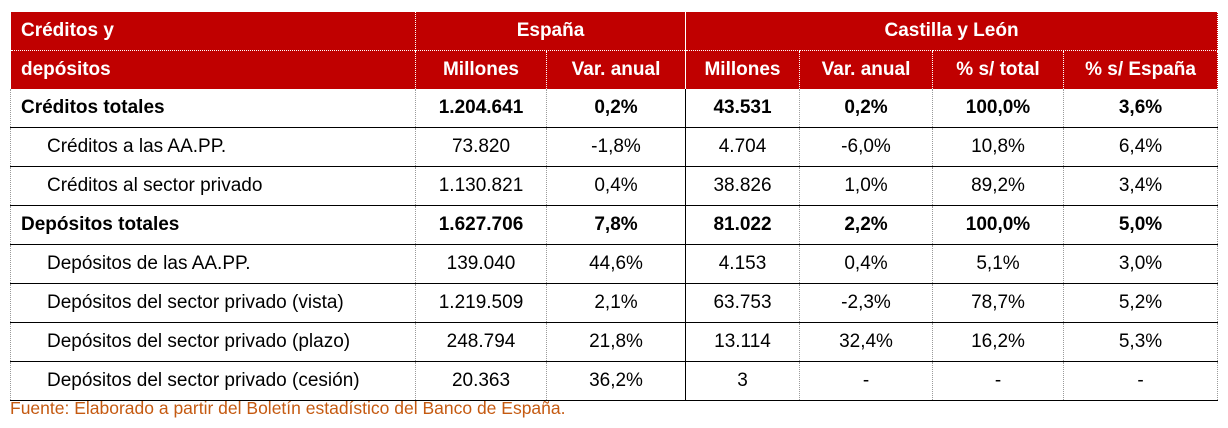 Image resolution: width=1228 pixels, height=428 pixels. What do you see at coordinates (742, 186) in the screenshot?
I see `cell-cyl-millones: 38.826` at bounding box center [742, 186].